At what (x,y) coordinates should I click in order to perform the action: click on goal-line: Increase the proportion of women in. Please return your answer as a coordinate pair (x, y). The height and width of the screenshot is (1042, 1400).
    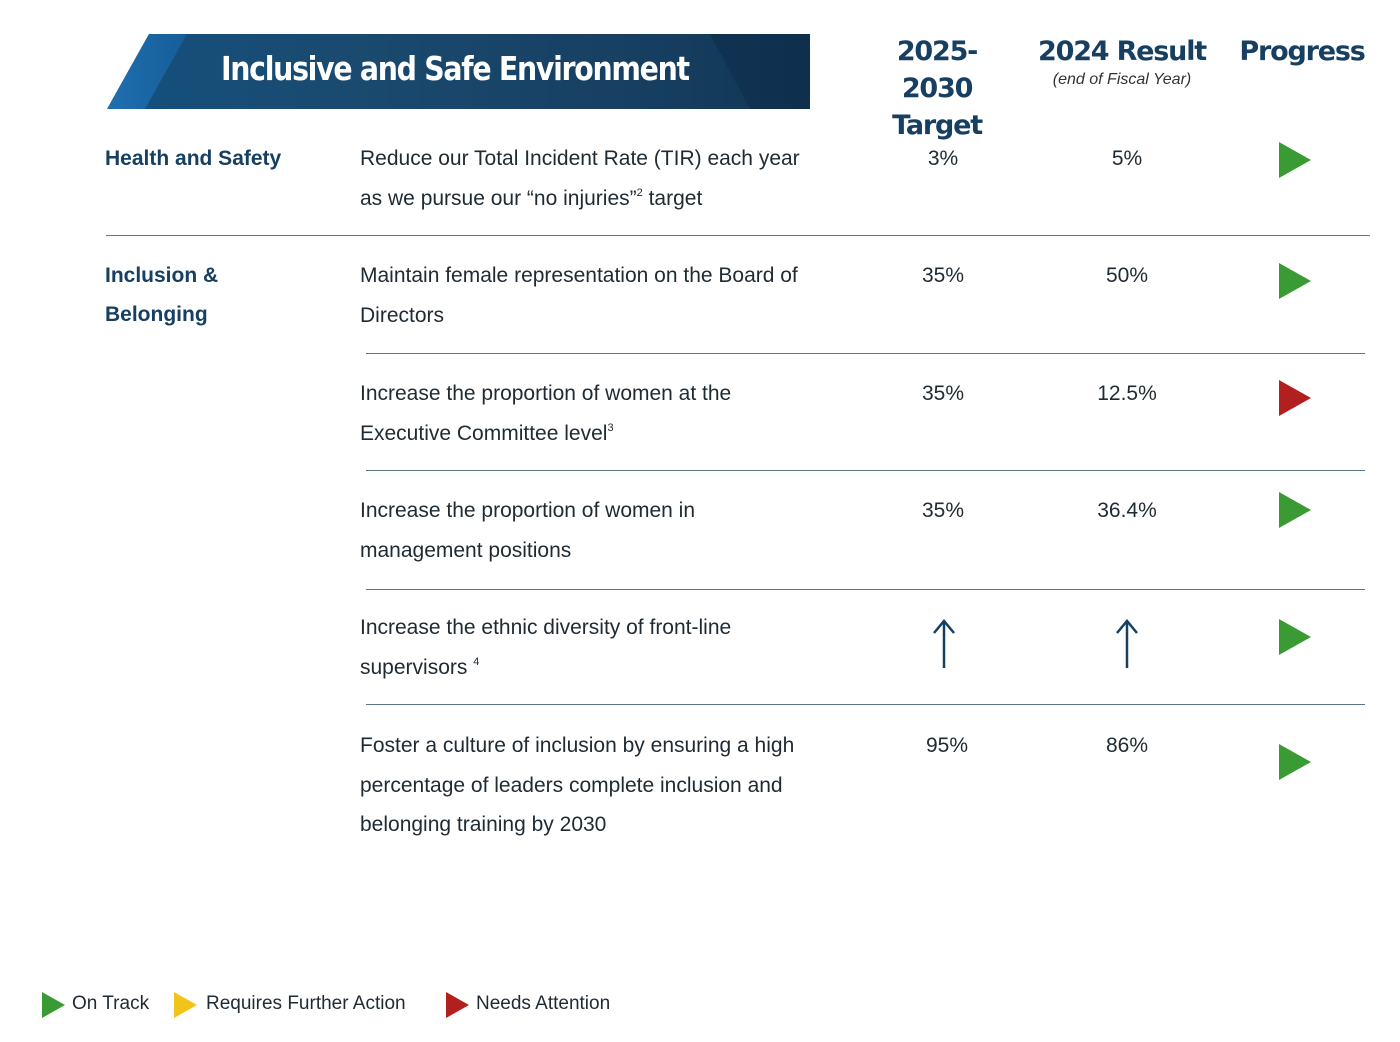
    Looking at the image, I should click on (528, 510).